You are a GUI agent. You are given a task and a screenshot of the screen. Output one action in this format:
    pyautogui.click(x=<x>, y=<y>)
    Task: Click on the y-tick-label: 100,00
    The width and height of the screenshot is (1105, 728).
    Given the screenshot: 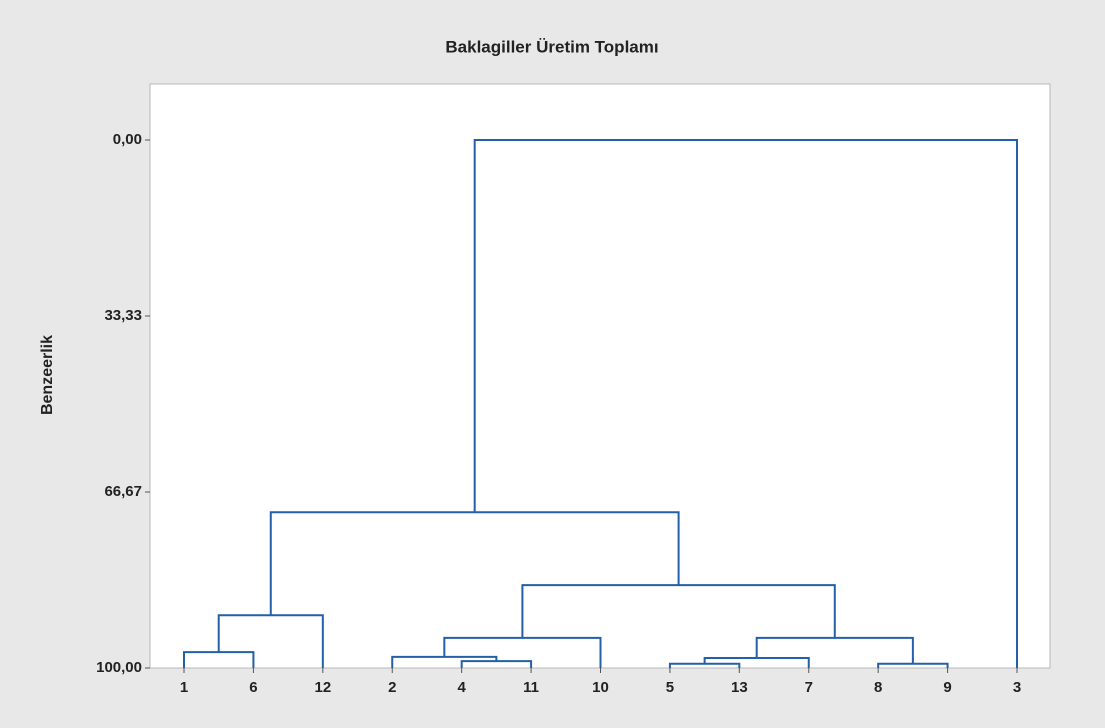 What is the action you would take?
    pyautogui.click(x=119, y=667)
    